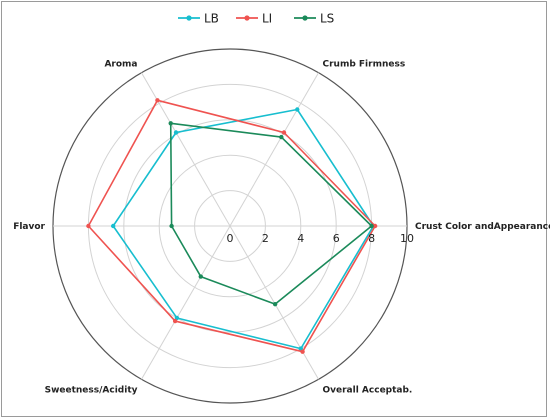  Describe the element at coordinates (368, 390) in the screenshot. I see `axis-label: Overall Acceptab.` at that location.